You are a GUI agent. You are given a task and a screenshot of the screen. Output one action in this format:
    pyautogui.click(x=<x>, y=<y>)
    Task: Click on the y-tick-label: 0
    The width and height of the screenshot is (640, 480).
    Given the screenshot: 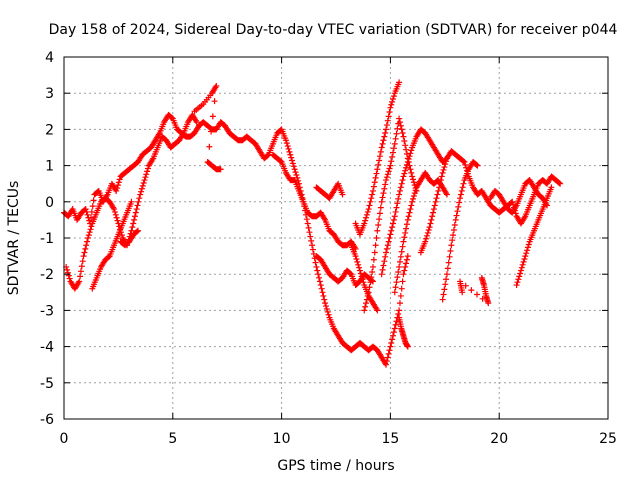 What is the action you would take?
    pyautogui.click(x=49, y=203)
    